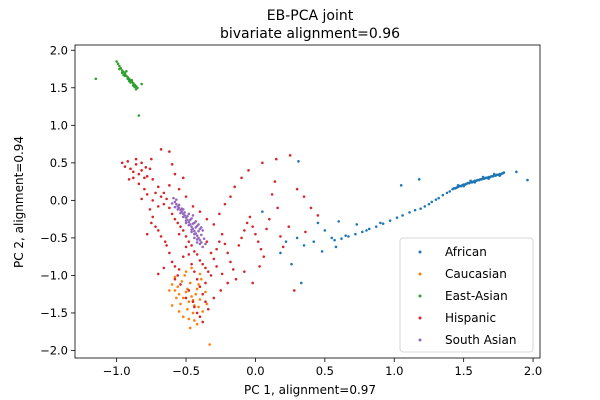 The width and height of the screenshot is (600, 400). What do you see at coordinates (533, 371) in the screenshot?
I see `x-tick-label: 2.0` at bounding box center [533, 371].